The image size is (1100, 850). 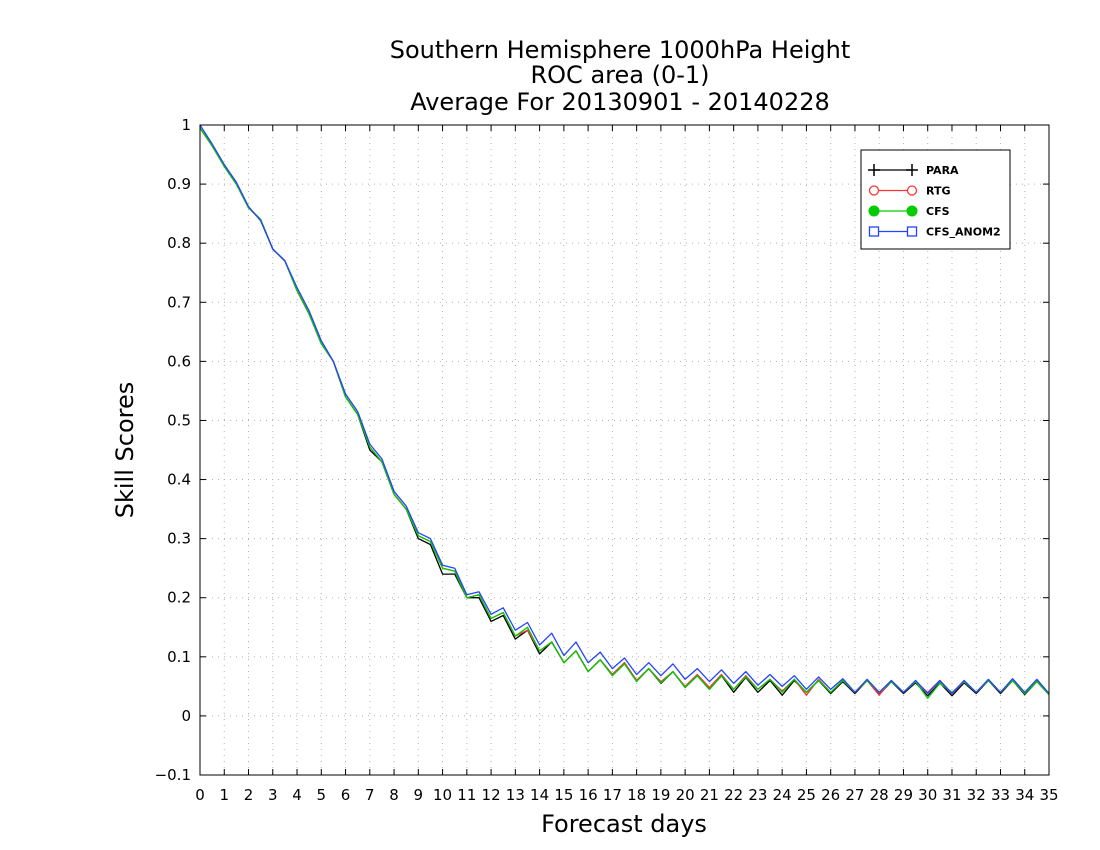 What do you see at coordinates (249, 795) in the screenshot?
I see `x-tick-label: 2` at bounding box center [249, 795].